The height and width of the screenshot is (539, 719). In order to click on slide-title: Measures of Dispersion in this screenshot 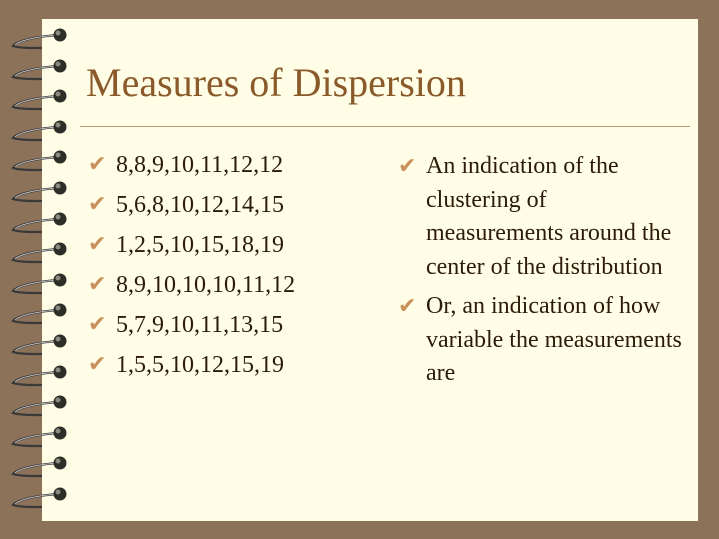, I will do `click(276, 82)`.